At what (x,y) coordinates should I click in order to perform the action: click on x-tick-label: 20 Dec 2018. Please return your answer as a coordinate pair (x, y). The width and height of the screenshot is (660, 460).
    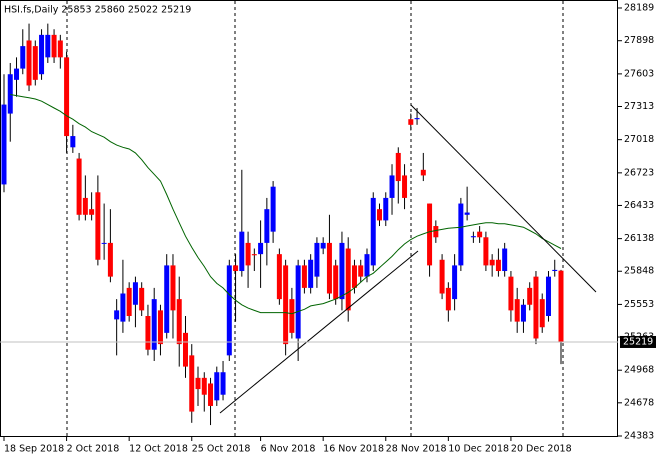
    Looking at the image, I should click on (541, 449).